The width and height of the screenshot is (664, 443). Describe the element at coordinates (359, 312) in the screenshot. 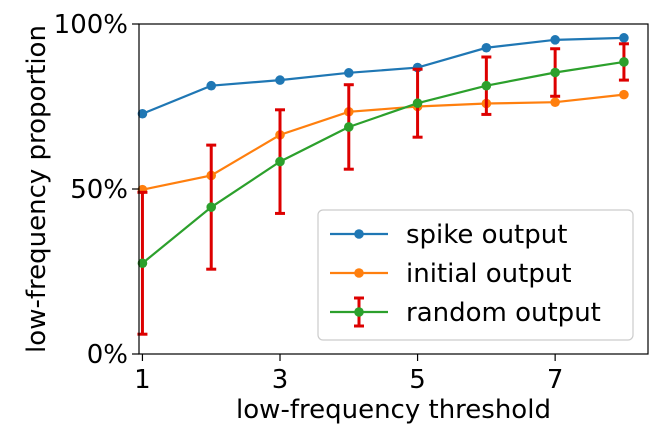

I see `legend-marker-random-output` at that location.